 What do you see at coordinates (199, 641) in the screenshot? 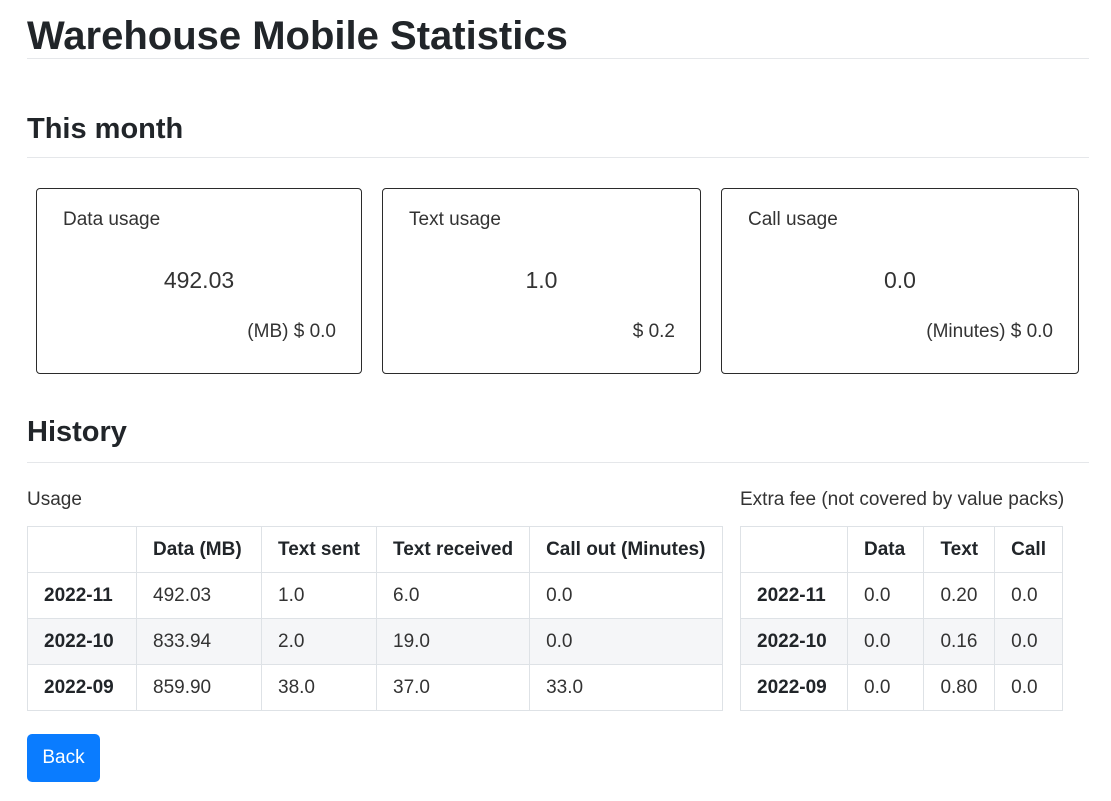
I see `cell-data: 833.94` at bounding box center [199, 641].